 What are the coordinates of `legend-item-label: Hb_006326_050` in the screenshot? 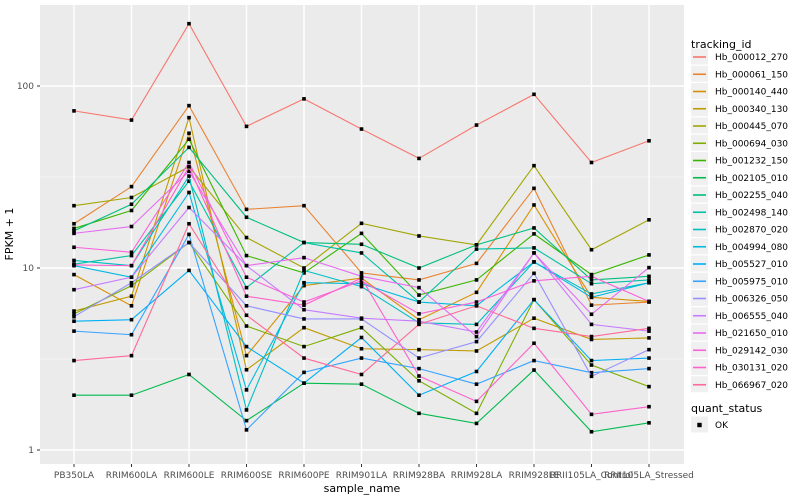 It's located at (751, 300).